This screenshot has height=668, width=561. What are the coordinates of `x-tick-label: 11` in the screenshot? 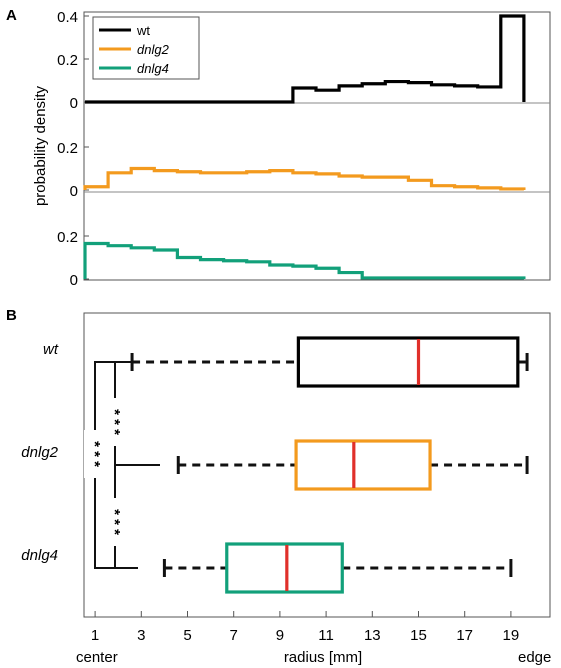 It's located at (326, 635).